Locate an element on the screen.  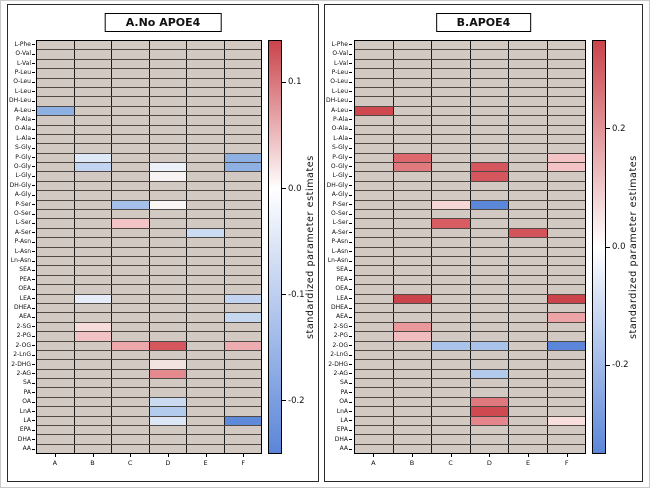
panel-title: A.No APOE4 is located at coordinates (163, 22).